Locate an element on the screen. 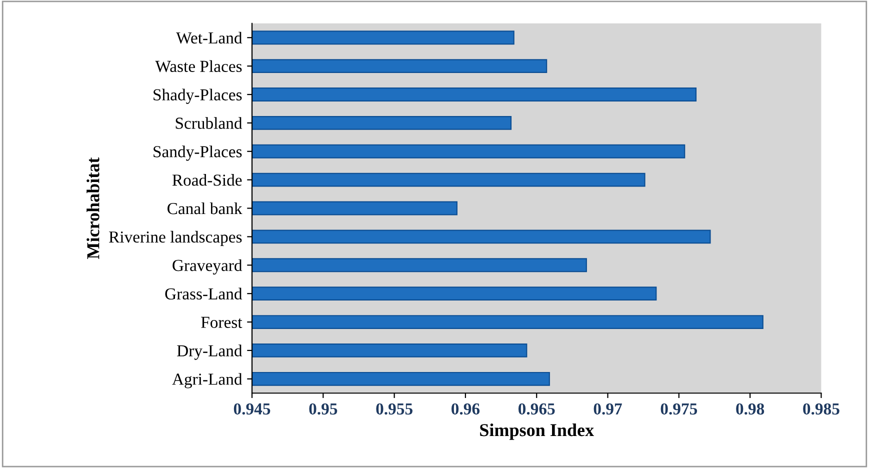 The height and width of the screenshot is (468, 869). y-tick-label: Shady-Places is located at coordinates (198, 96).